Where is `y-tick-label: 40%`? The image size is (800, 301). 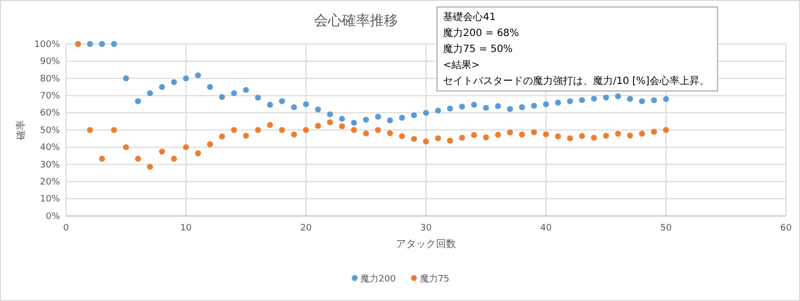 y-tick-label: 40% is located at coordinates (50, 148).